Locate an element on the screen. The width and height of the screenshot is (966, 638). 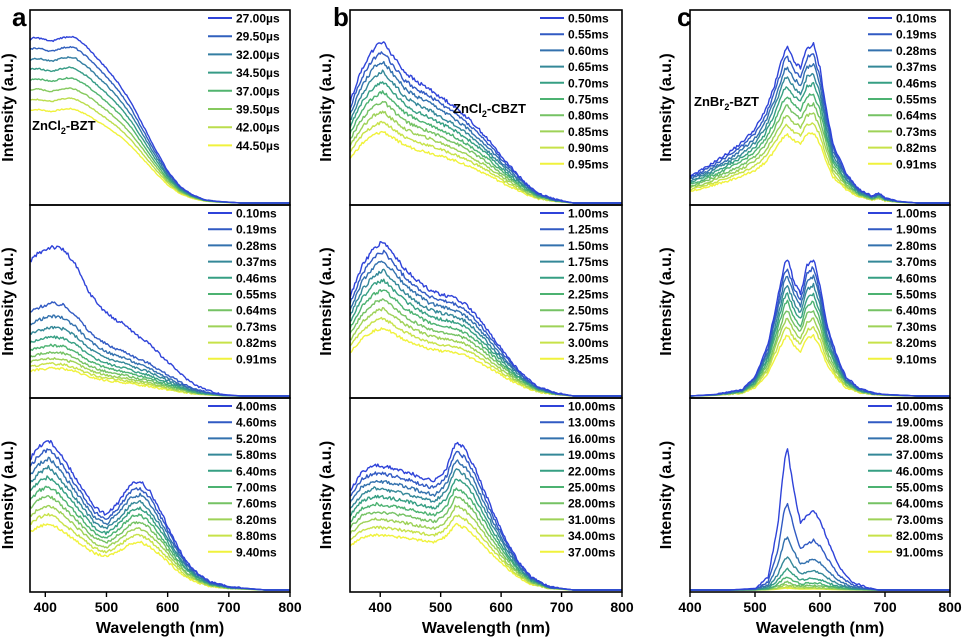
legend-label: 8.80ms is located at coordinates (256, 536).